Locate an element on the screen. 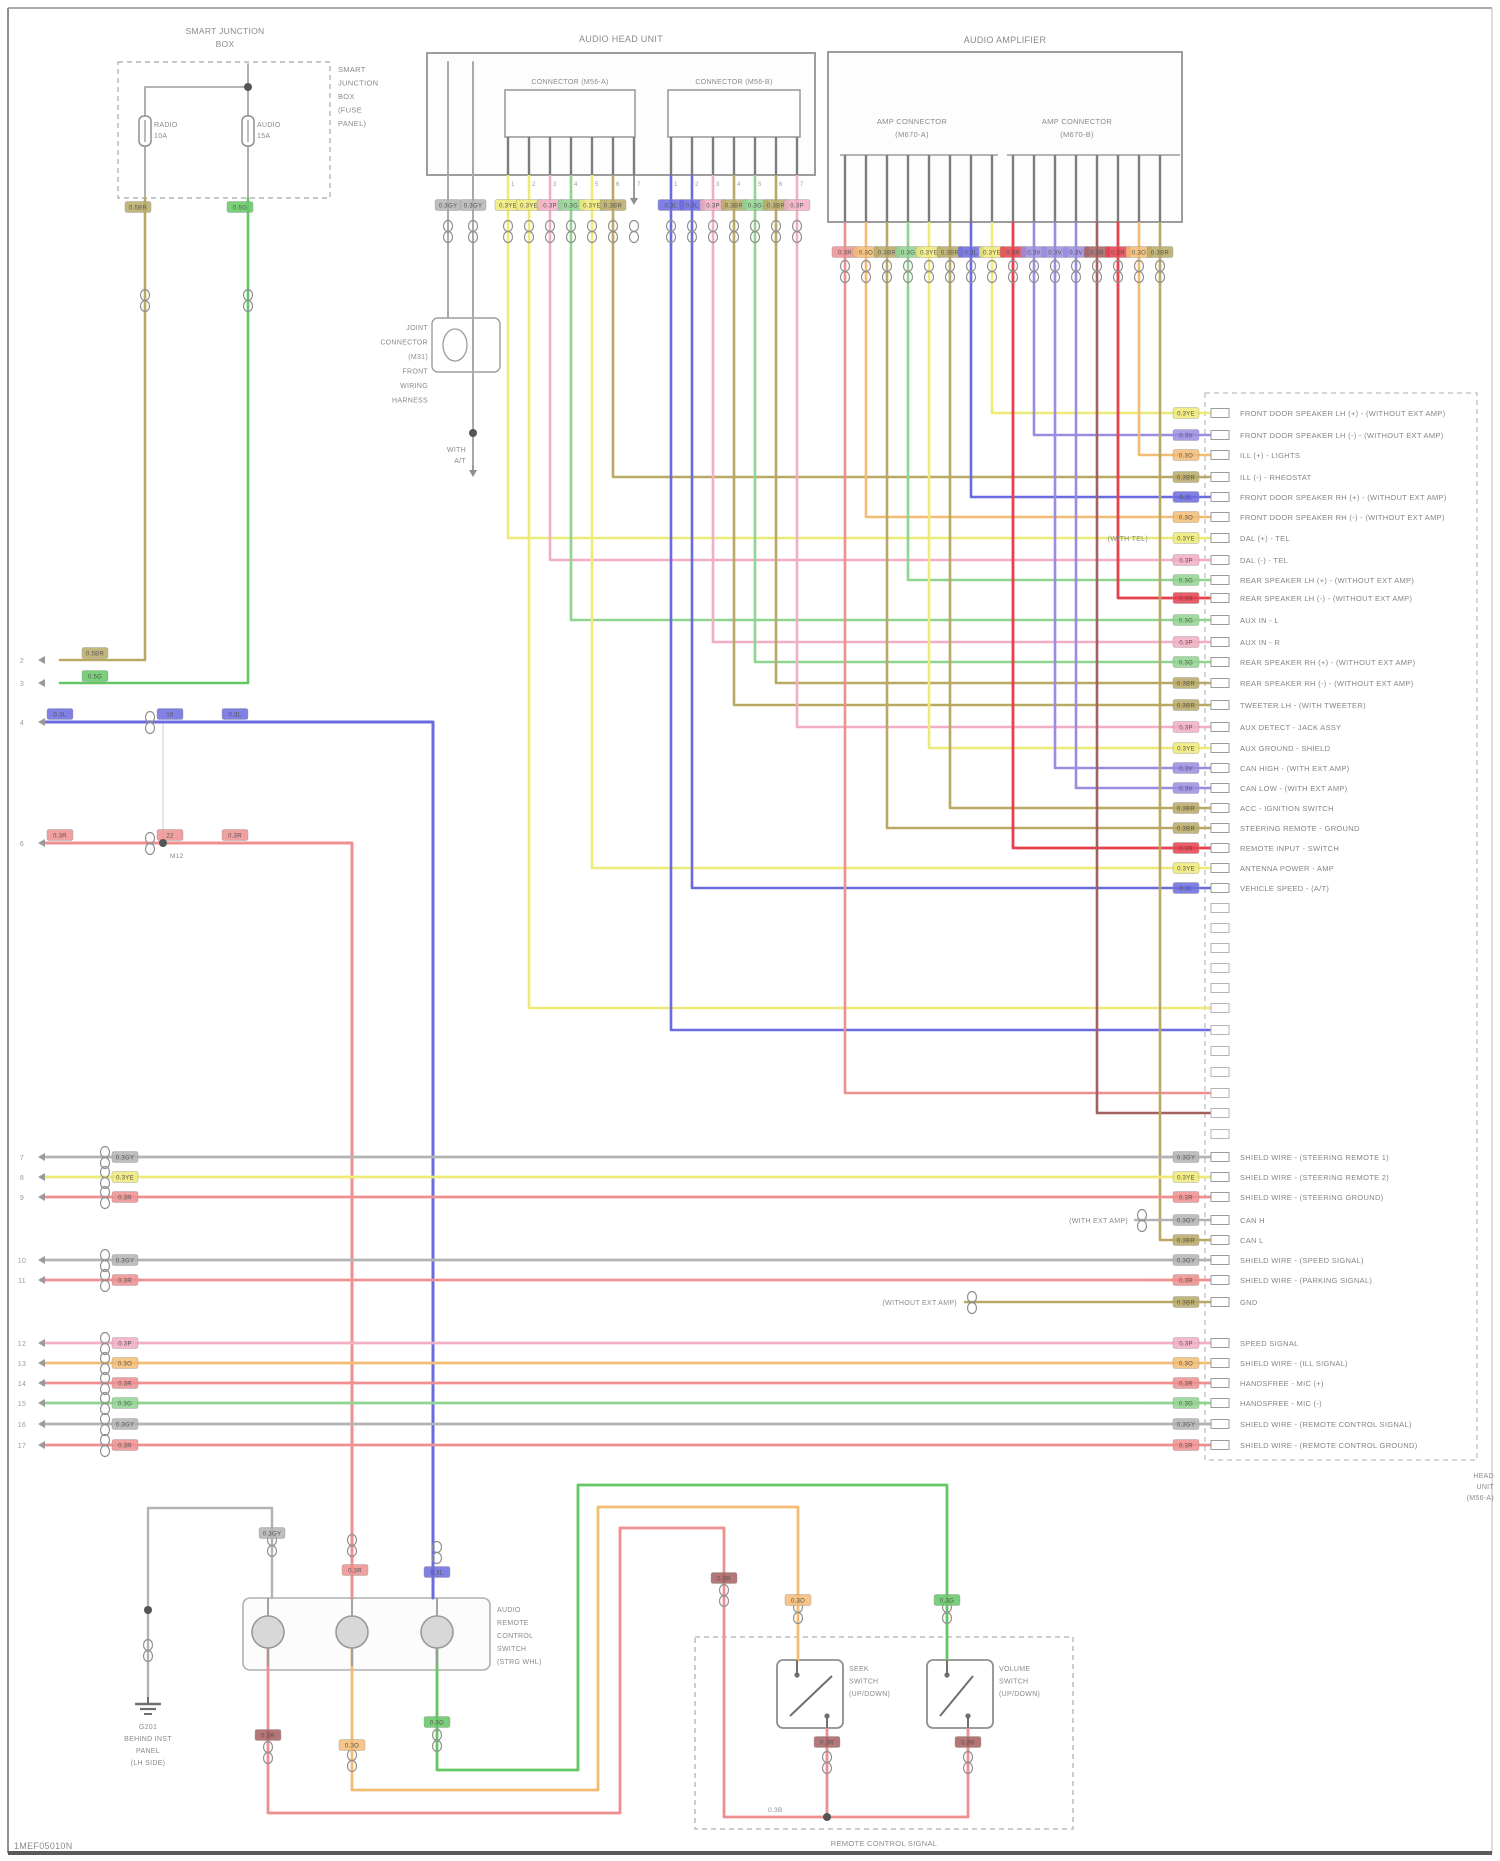 Image resolution: width=1500 pixels, height=1861 pixels. head-connector-a-label: CONNECTOR (M56-A) is located at coordinates (569, 82).